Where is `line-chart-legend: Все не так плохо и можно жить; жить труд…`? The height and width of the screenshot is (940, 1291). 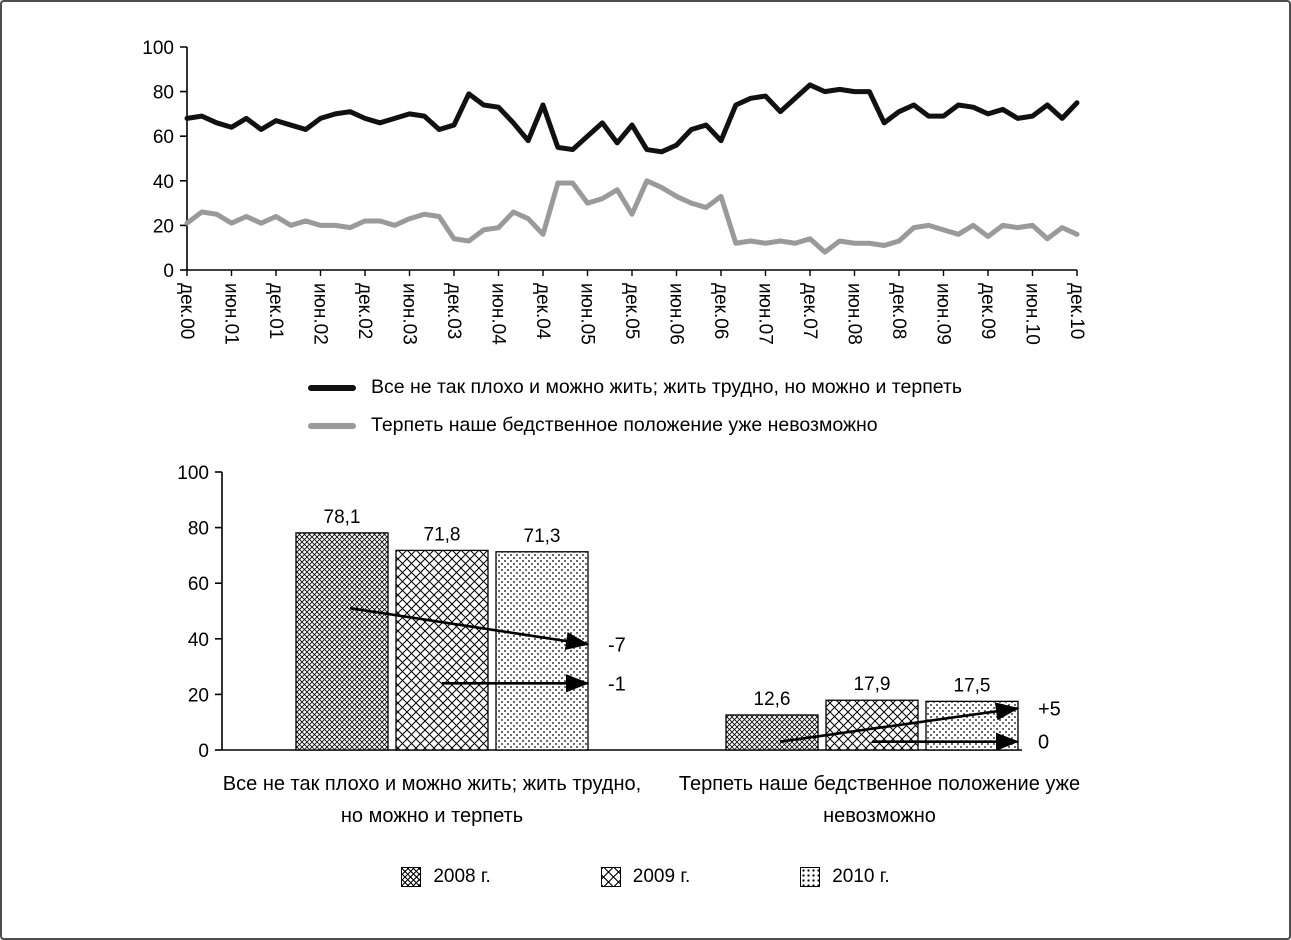 line-chart-legend: Все не так плохо и можно жить; жить труд… is located at coordinates (635, 414).